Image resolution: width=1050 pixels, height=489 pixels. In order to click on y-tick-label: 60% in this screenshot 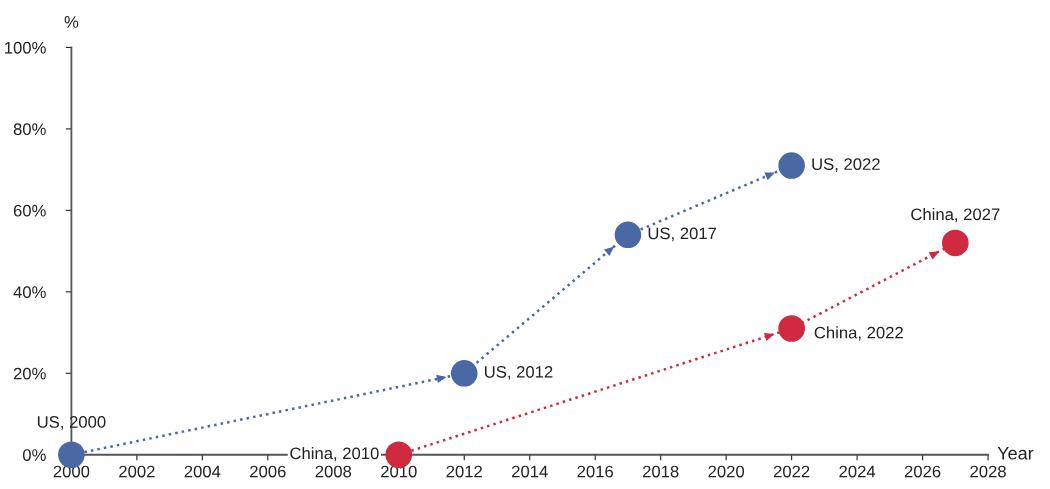, I will do `click(29, 210)`.